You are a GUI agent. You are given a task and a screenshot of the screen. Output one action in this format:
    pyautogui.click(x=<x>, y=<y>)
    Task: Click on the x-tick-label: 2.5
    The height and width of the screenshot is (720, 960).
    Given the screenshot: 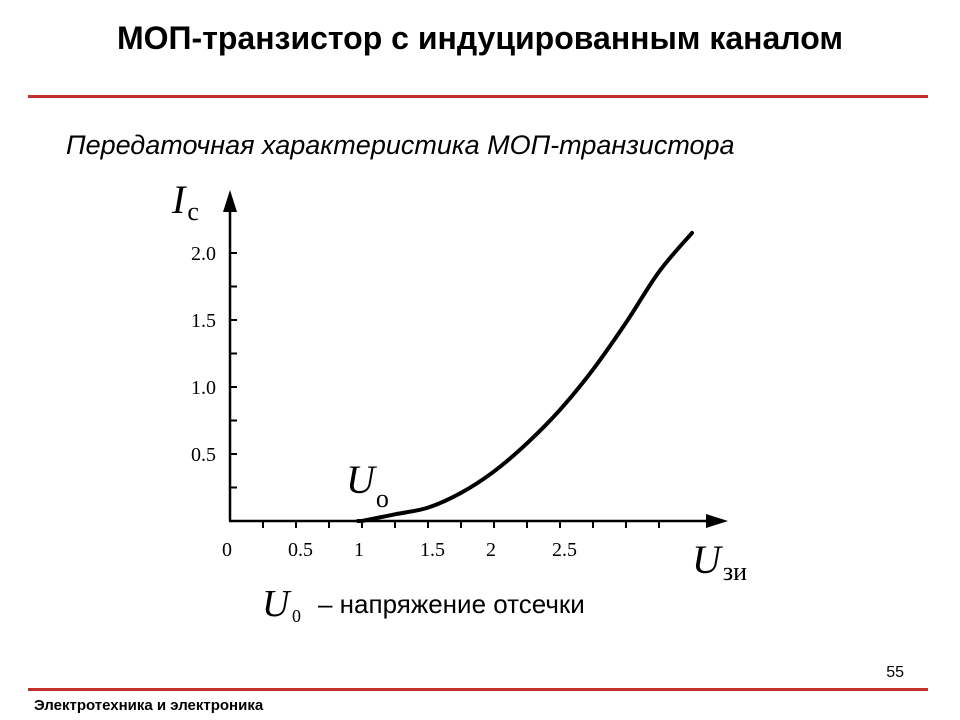 What is the action you would take?
    pyautogui.click(x=564, y=550)
    